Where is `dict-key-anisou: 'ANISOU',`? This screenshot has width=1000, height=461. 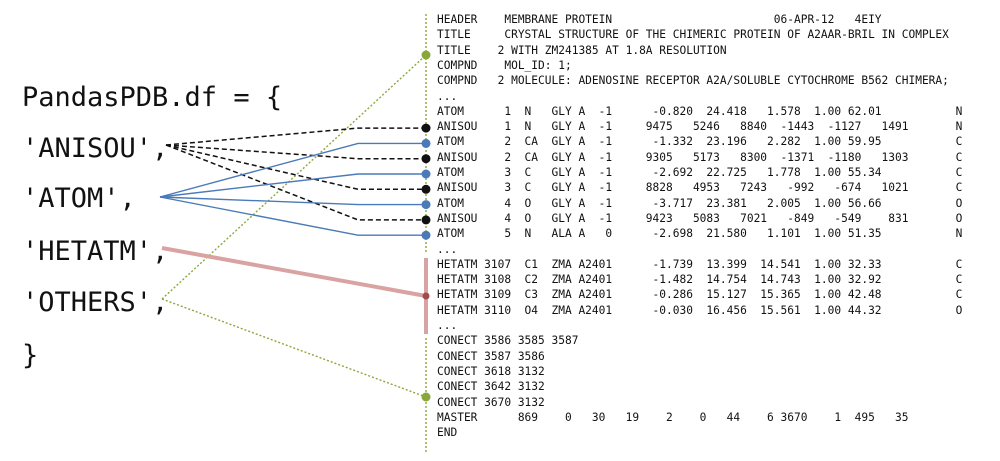
dict-key-anisou: 'ANISOU', is located at coordinates (95, 148).